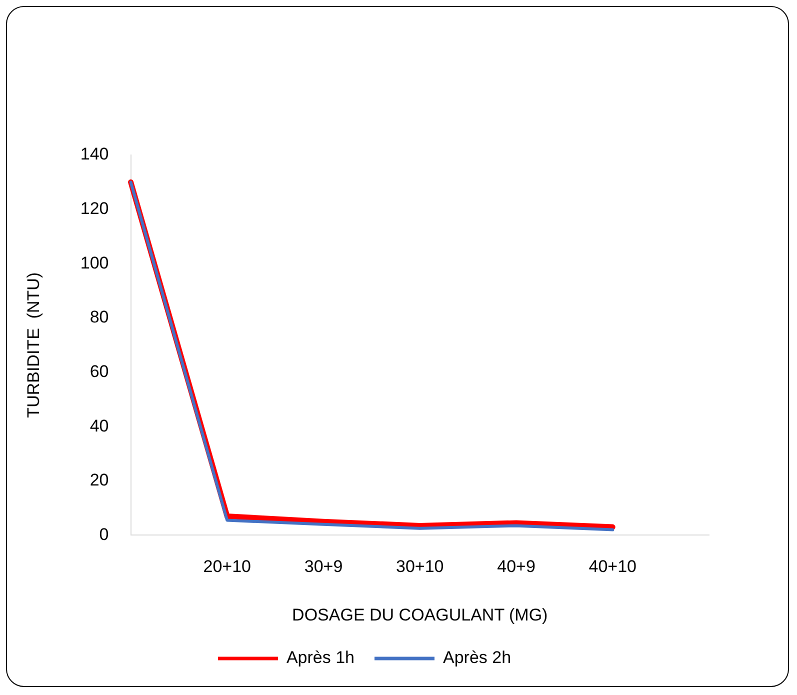  I want to click on legend-label: Après 1h, so click(320, 658).